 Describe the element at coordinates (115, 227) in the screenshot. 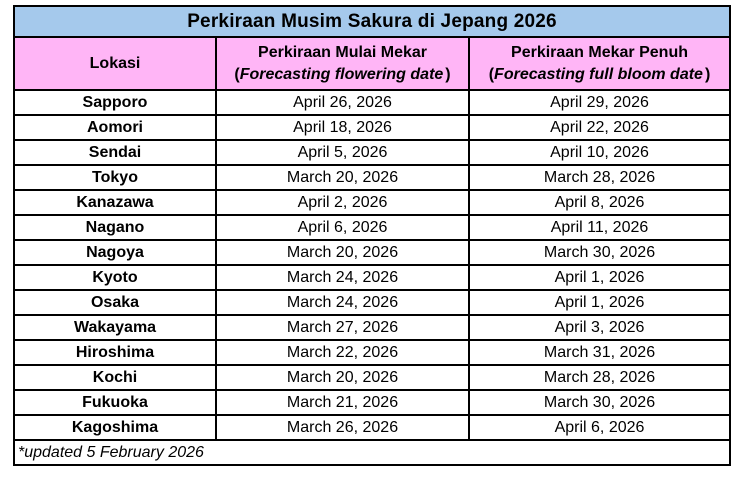

I see `location-cell: Nagano` at that location.